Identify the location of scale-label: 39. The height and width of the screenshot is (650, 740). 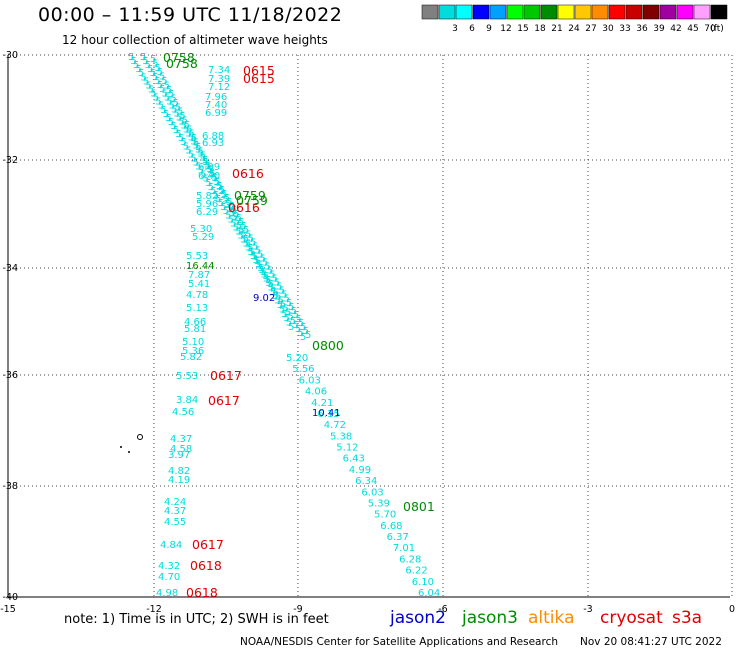
(659, 29).